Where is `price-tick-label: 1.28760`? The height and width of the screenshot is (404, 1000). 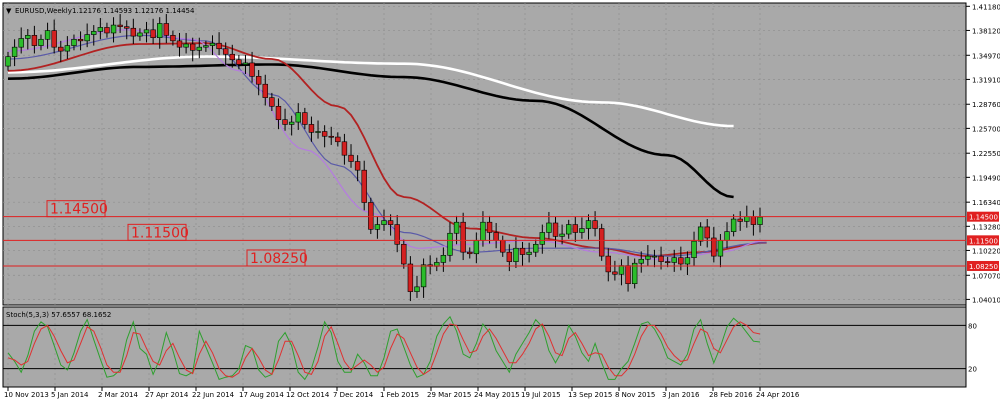 price-tick-label: 1.28760 is located at coordinates (986, 105).